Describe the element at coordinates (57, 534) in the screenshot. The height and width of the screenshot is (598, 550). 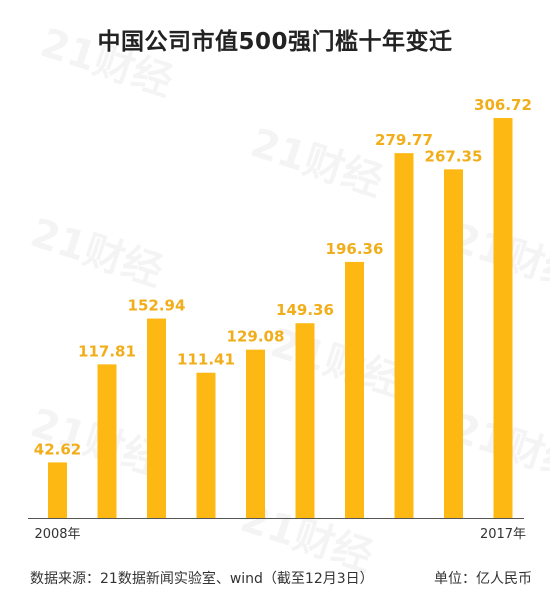
I see `x-tick-label: 2008年` at that location.